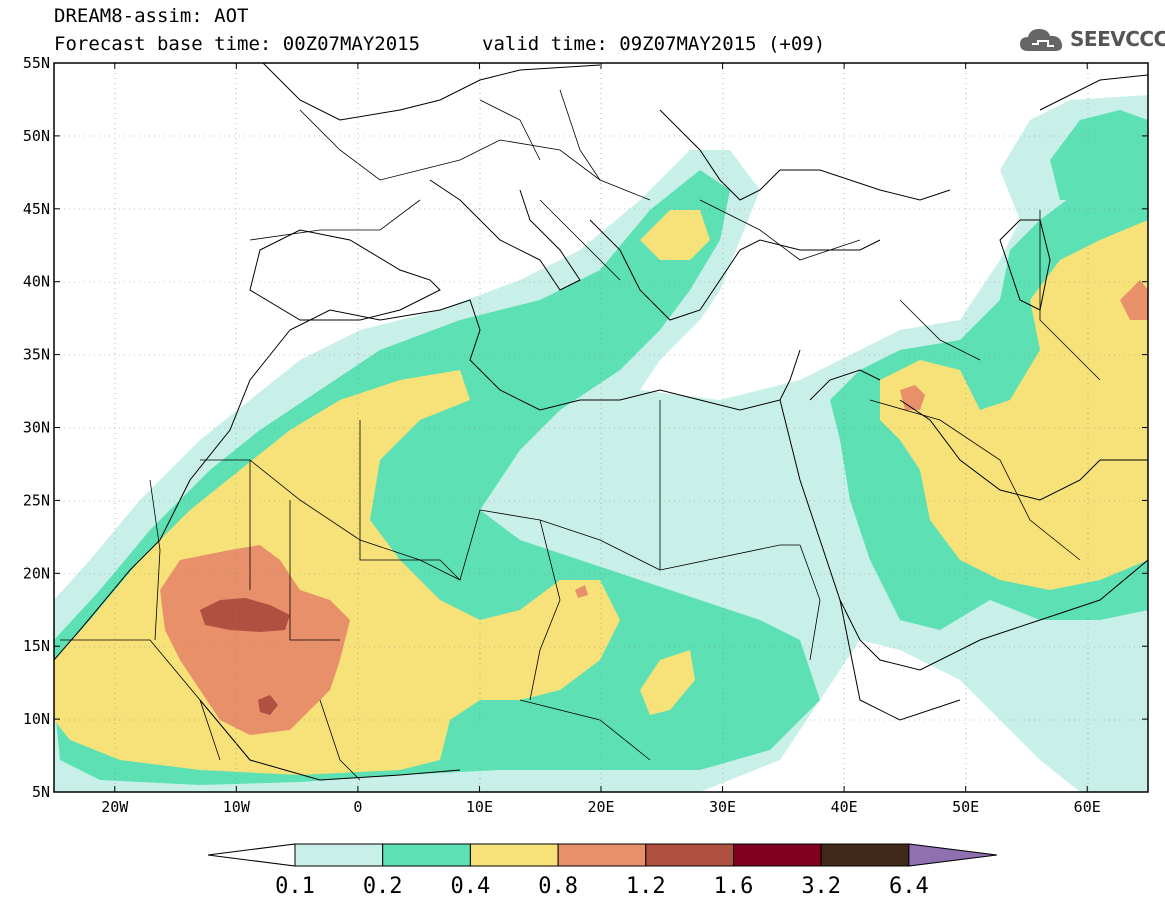 The image size is (1165, 905). I want to click on latitude-labels: 55N 50N 45N 40N 35N 30N 25N 20N 15N 10N 5N, so click(36, 427).